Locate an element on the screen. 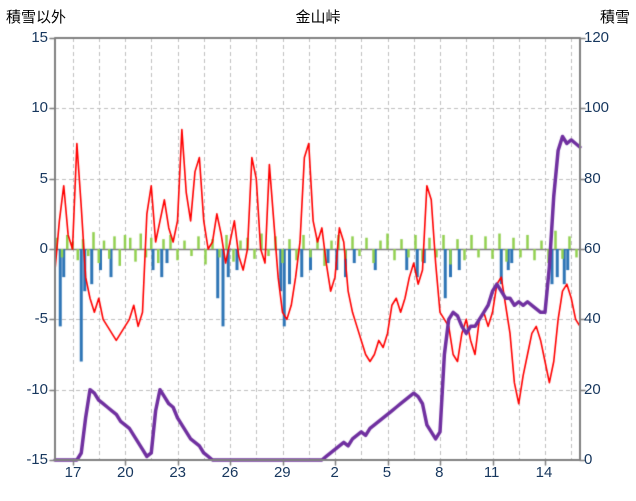 This screenshot has width=636, height=501. x-tick: 17 is located at coordinates (73, 472).